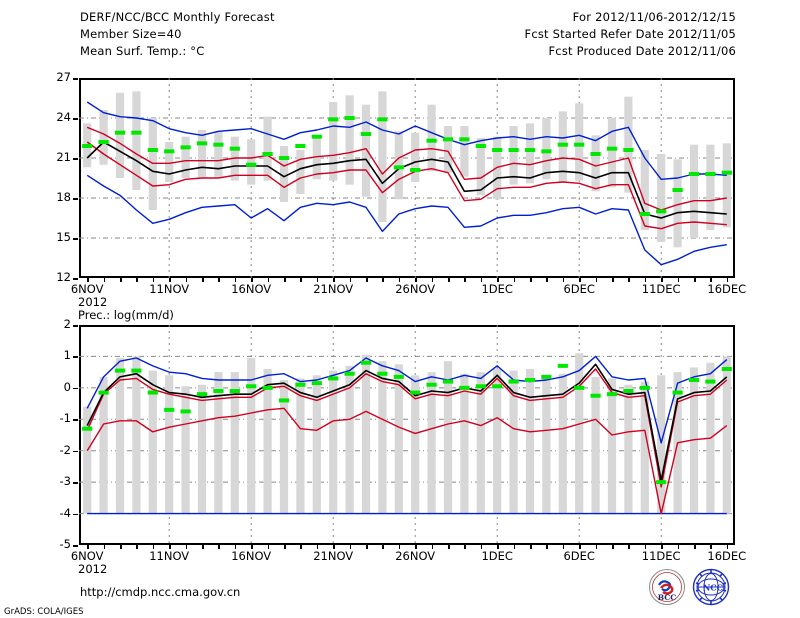 This screenshot has width=800, height=618. I want to click on precipitation-axis-title: Prec.: log(mm/d), so click(126, 315).